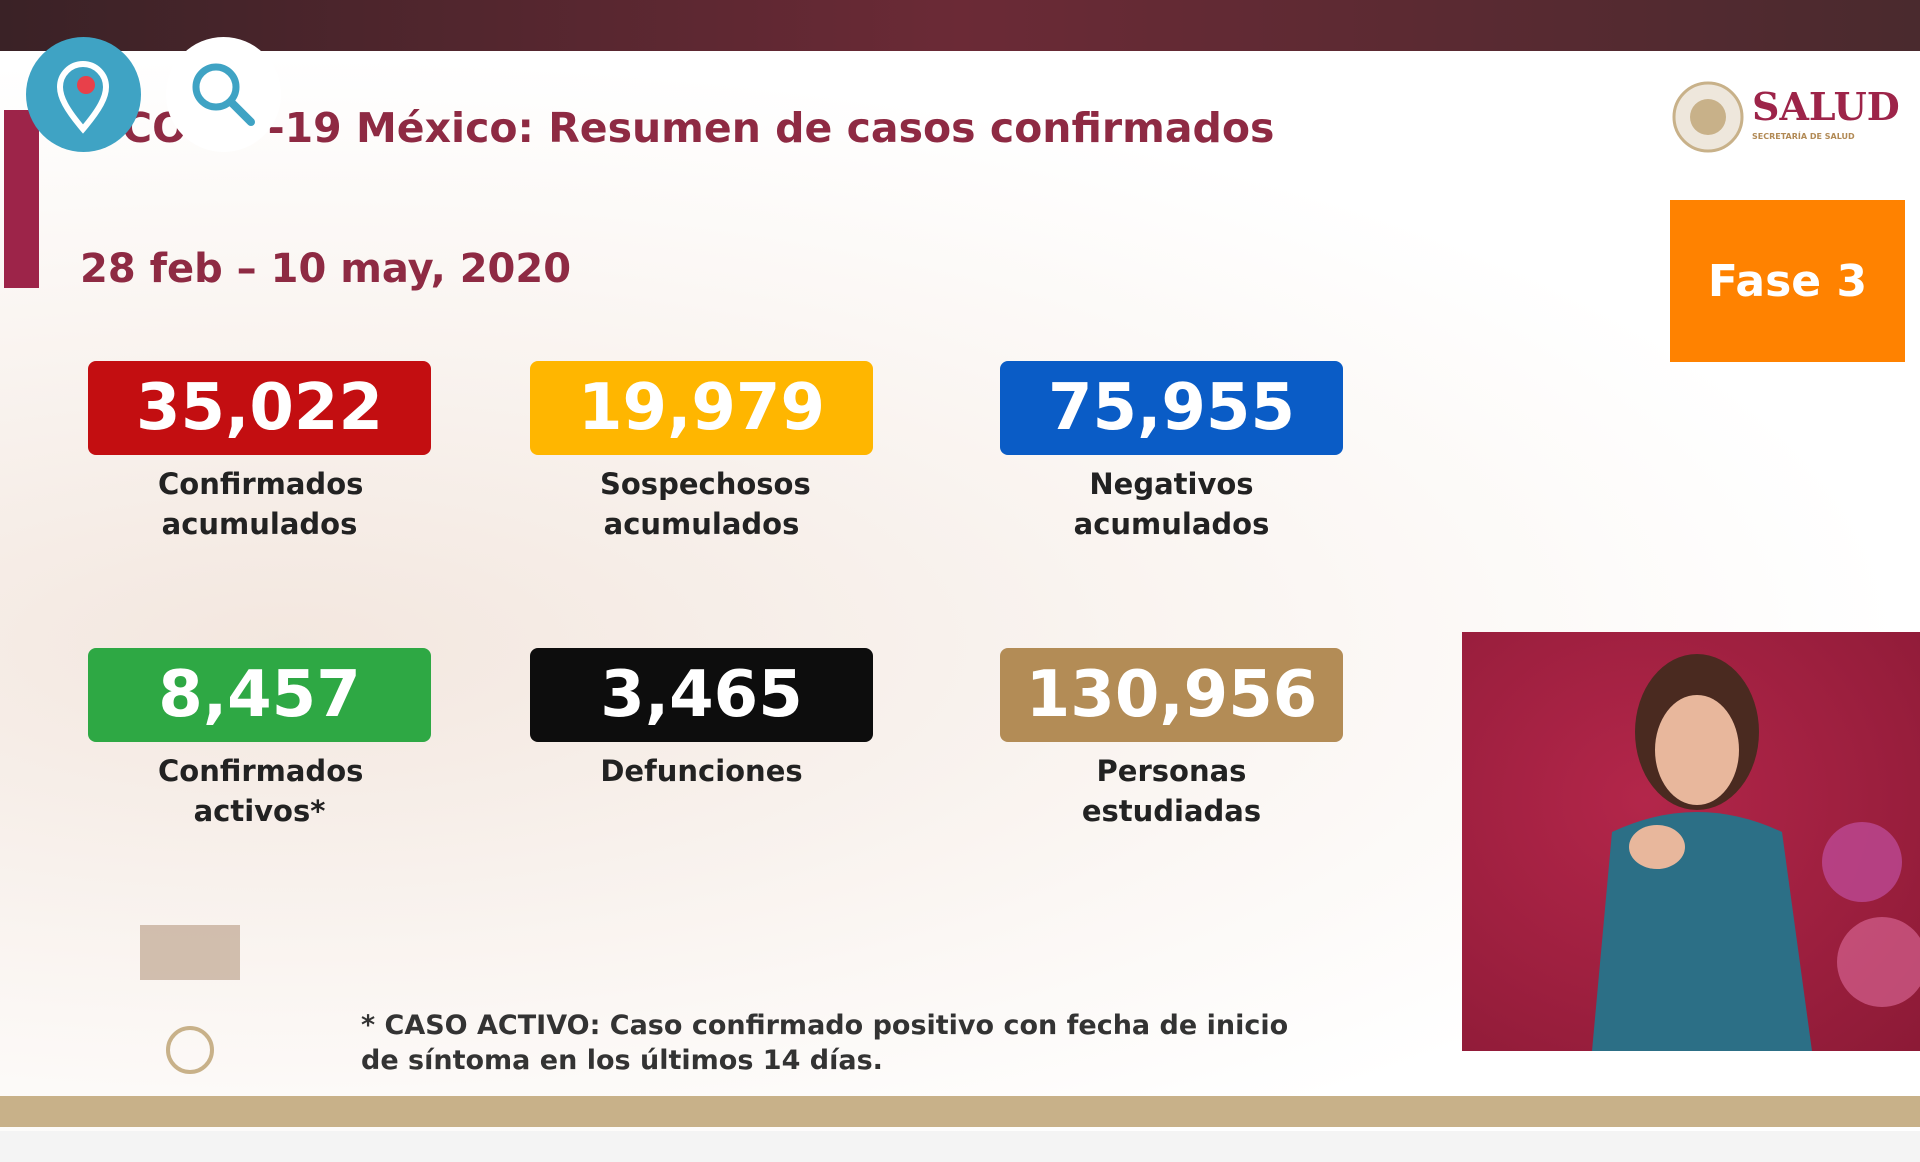  What do you see at coordinates (1756, 852) in the screenshot?
I see `interpreter-figure` at bounding box center [1756, 852].